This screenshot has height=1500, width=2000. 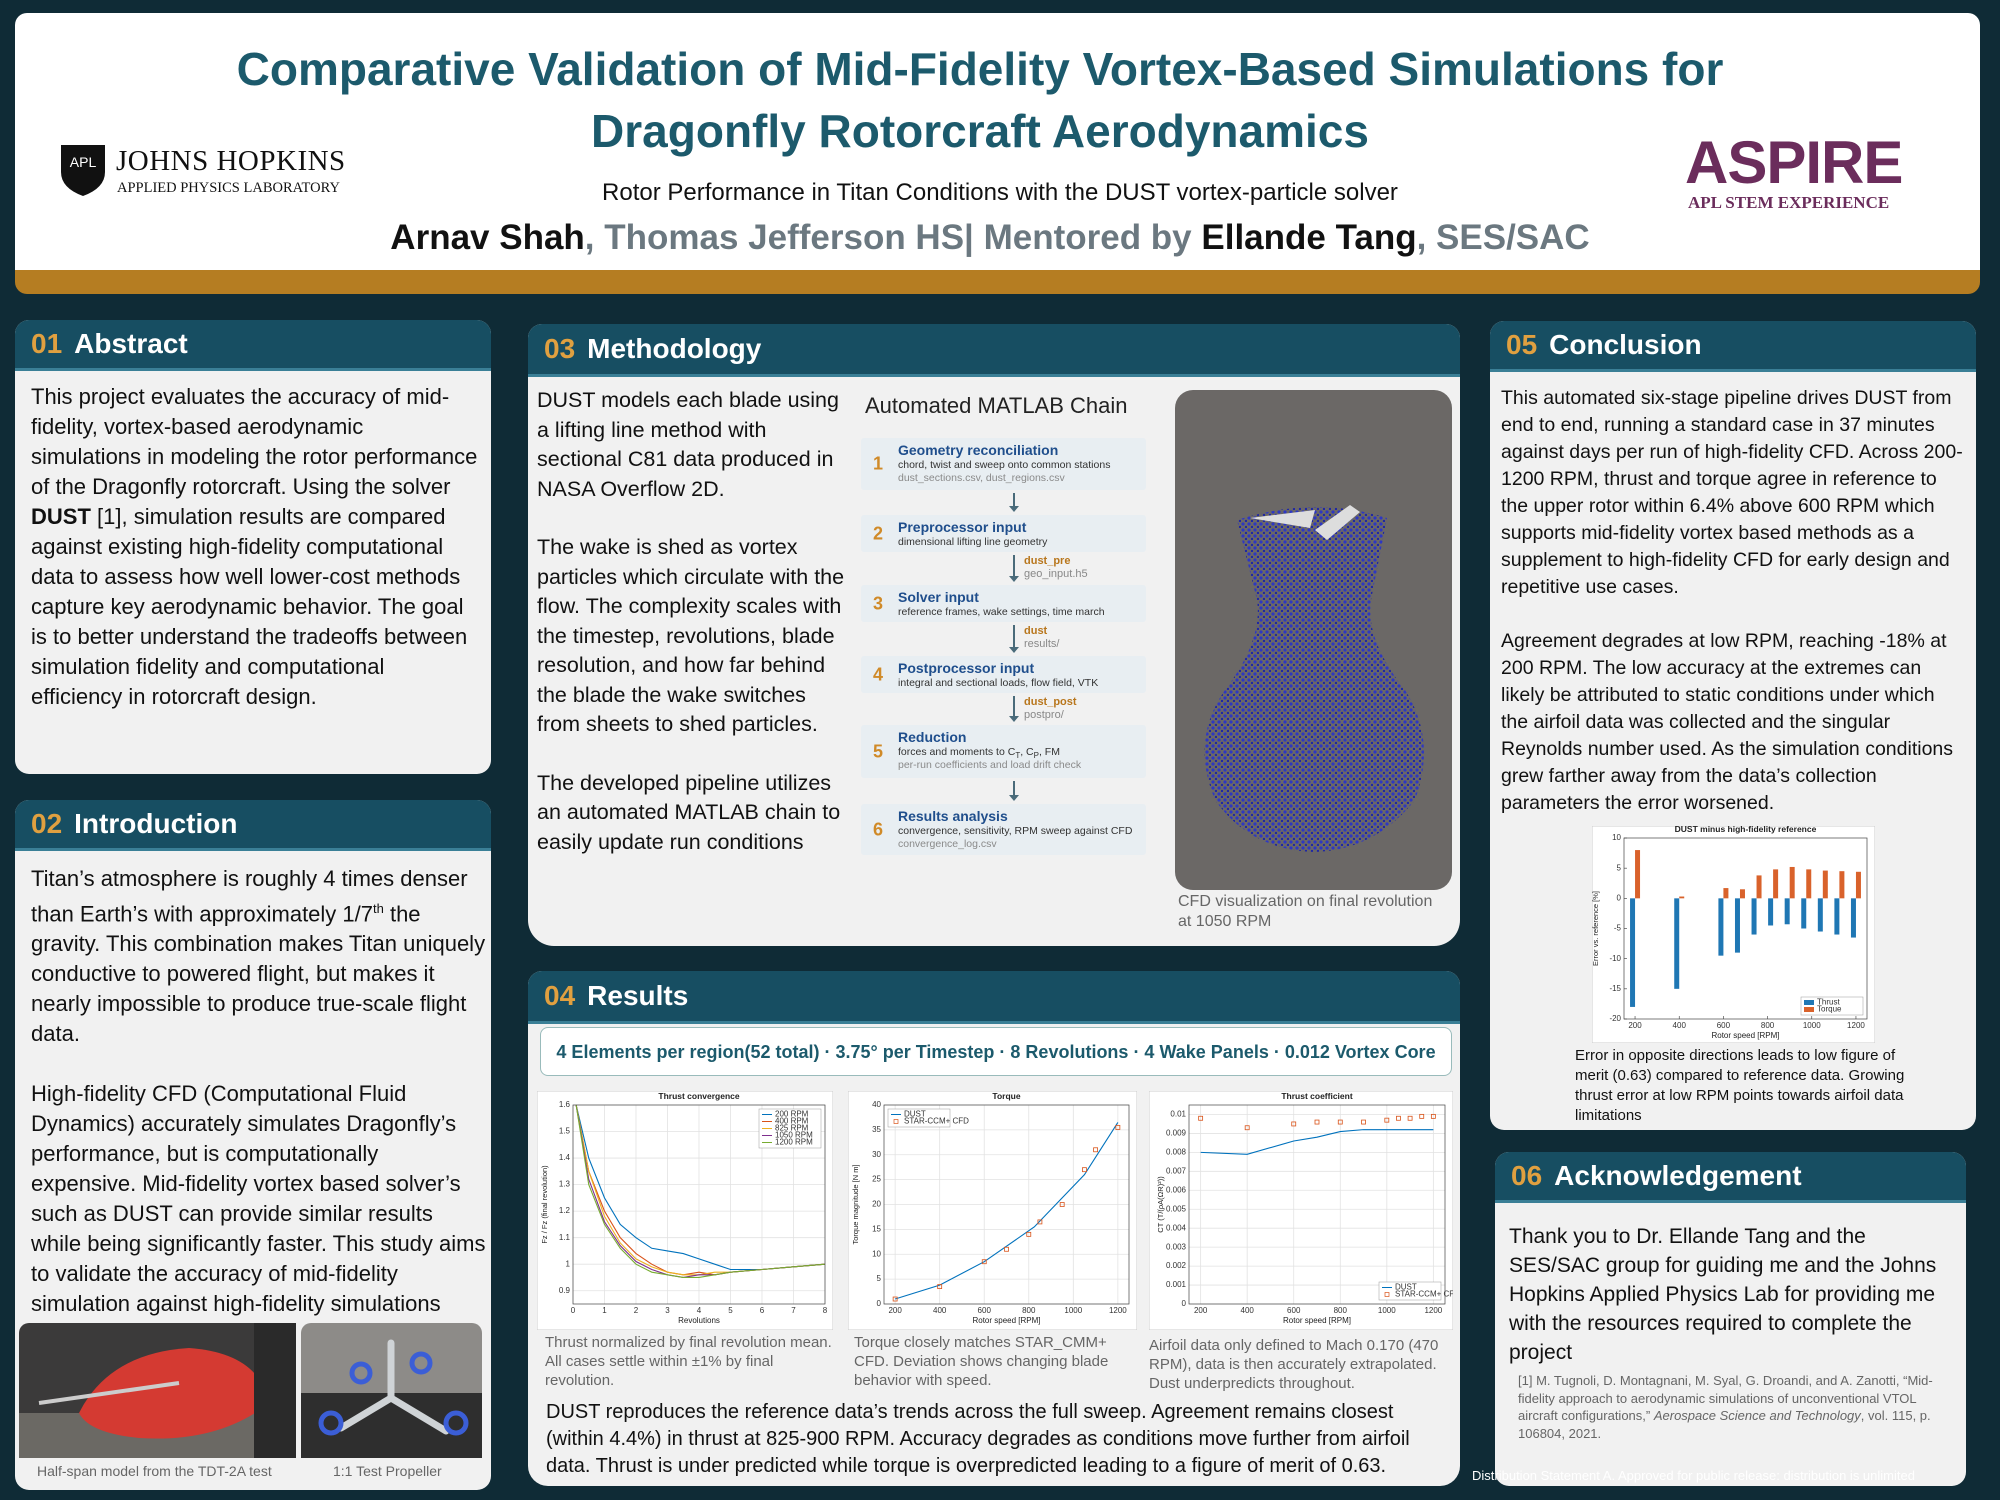 What do you see at coordinates (1176, 1284) in the screenshot?
I see `y-tick-label: 0.001` at bounding box center [1176, 1284].